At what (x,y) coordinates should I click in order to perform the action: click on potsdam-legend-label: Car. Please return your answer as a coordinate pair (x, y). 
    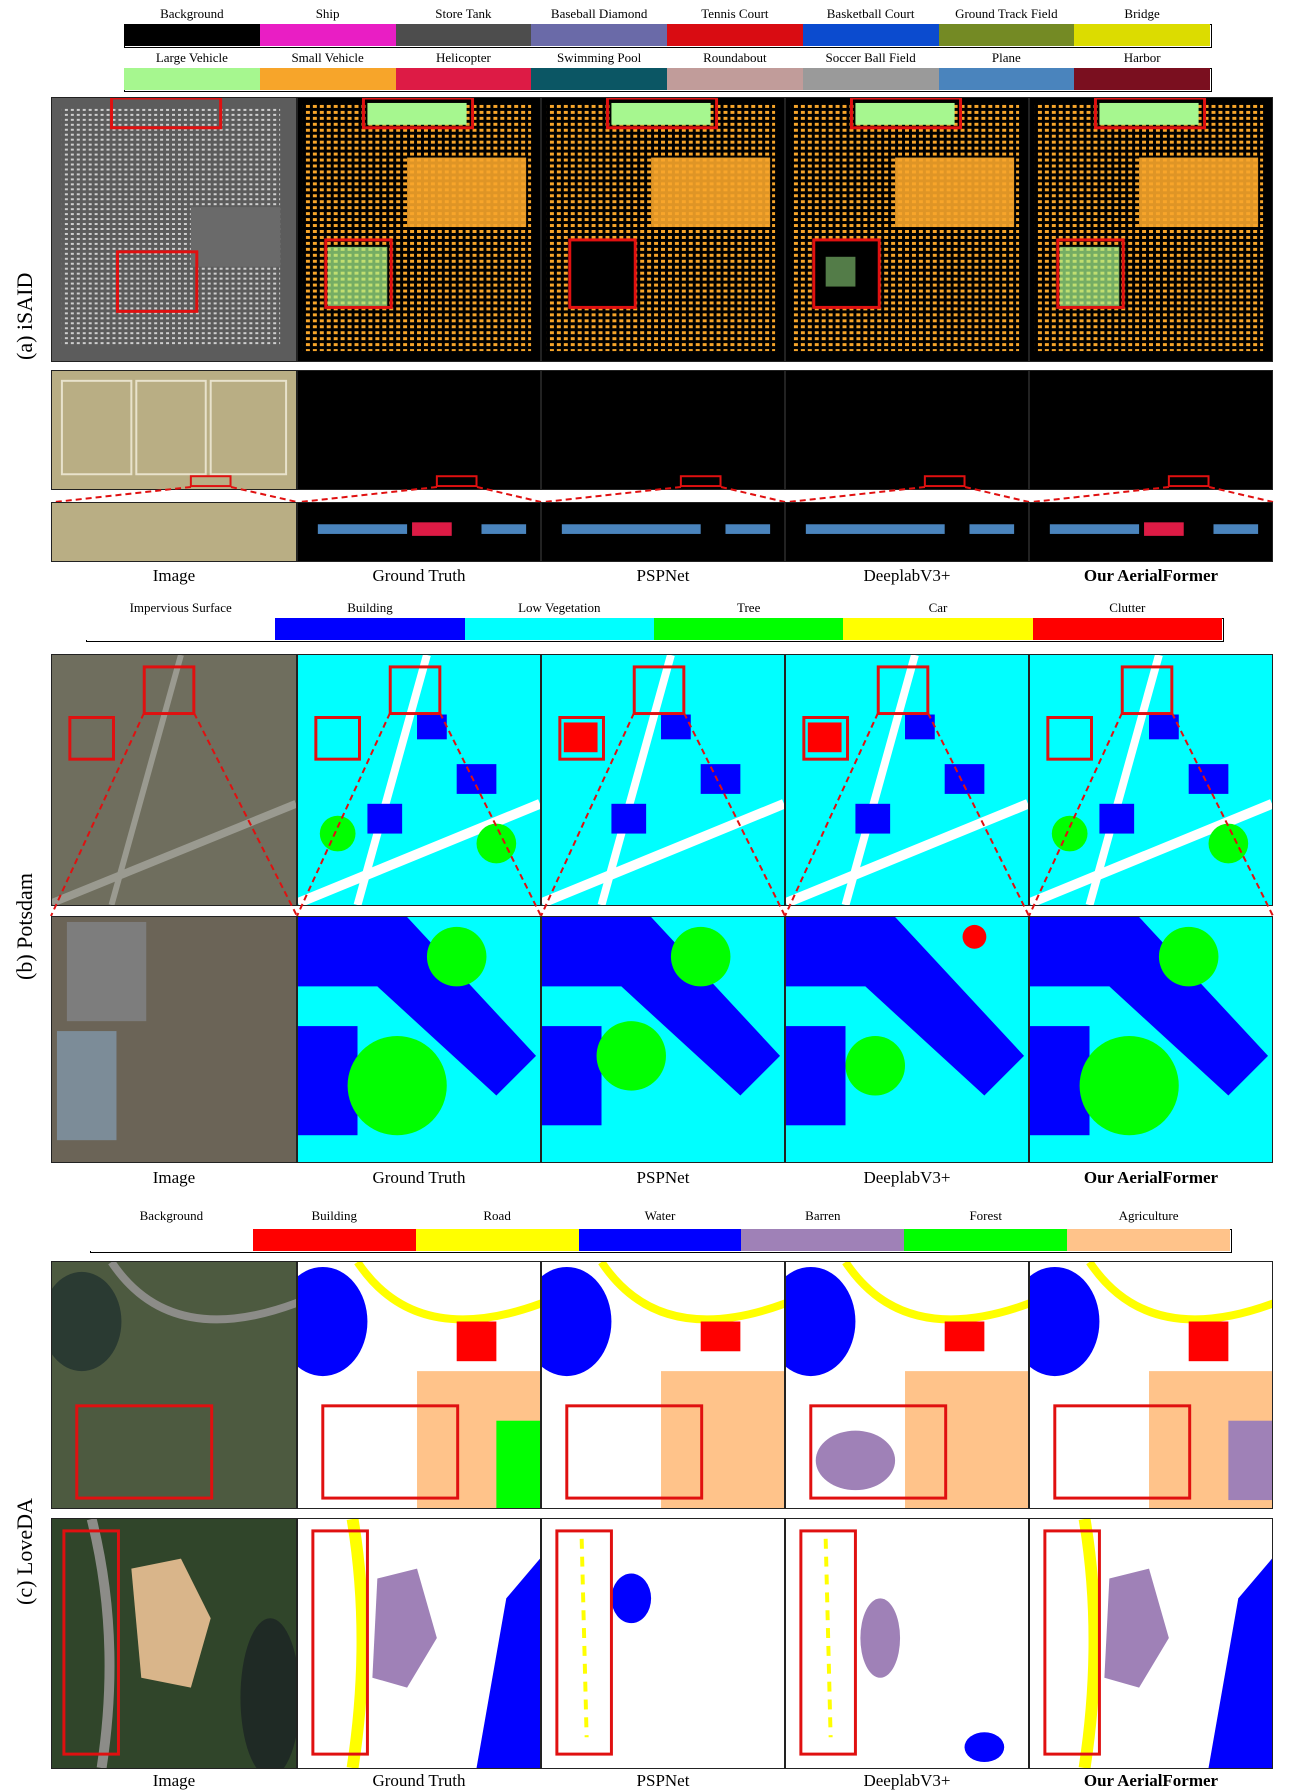
    Looking at the image, I should click on (938, 607).